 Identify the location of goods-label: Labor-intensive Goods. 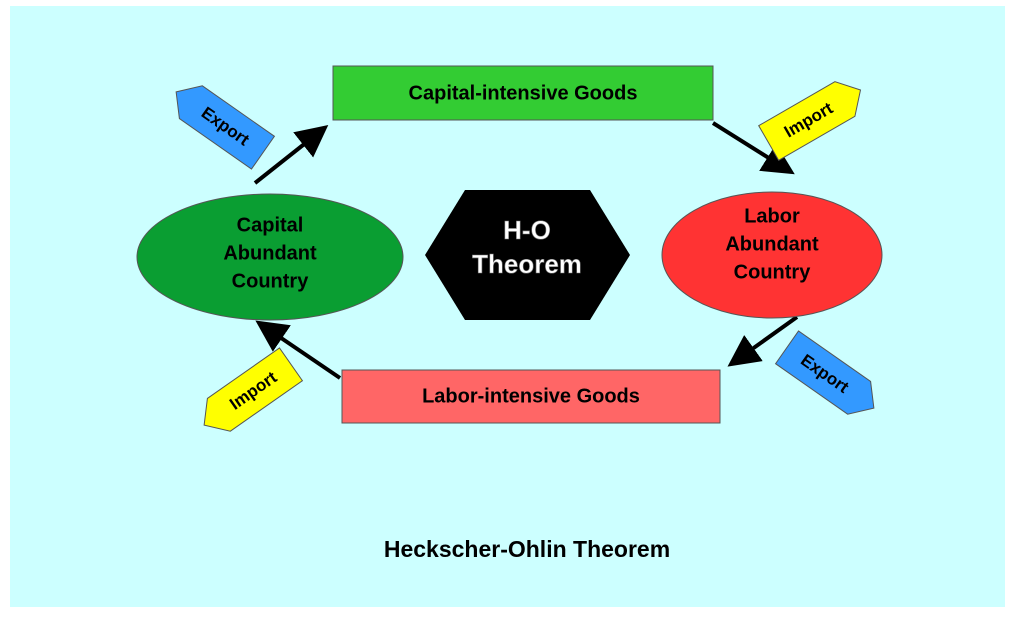
(531, 396).